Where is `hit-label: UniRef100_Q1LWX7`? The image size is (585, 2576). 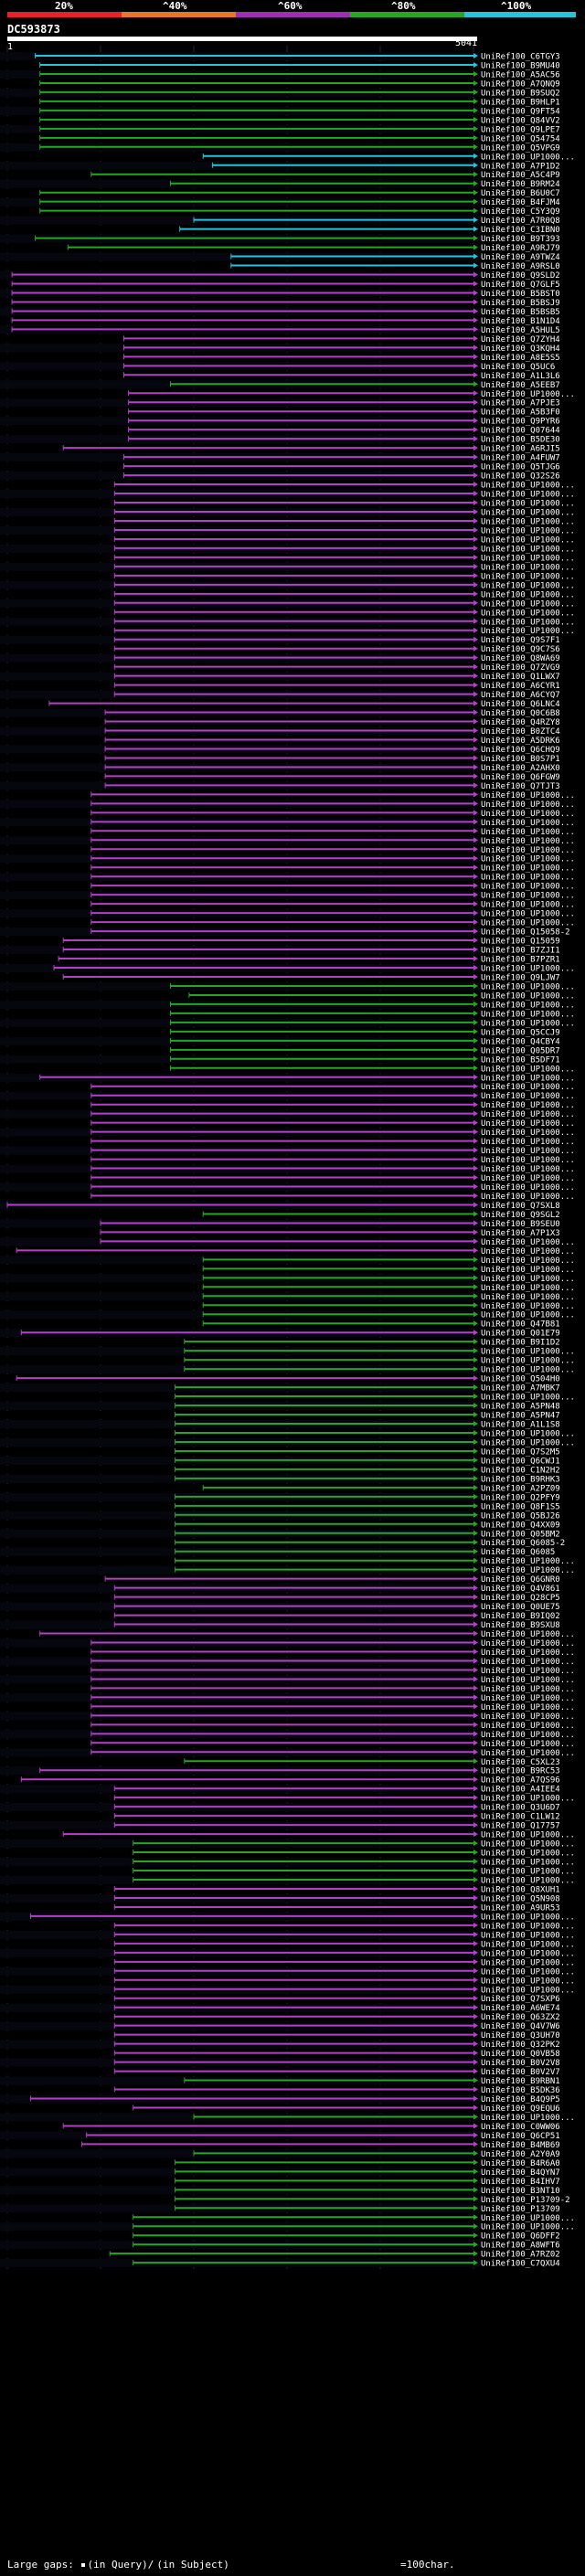 hit-label: UniRef100_Q1LWX7 is located at coordinates (520, 677).